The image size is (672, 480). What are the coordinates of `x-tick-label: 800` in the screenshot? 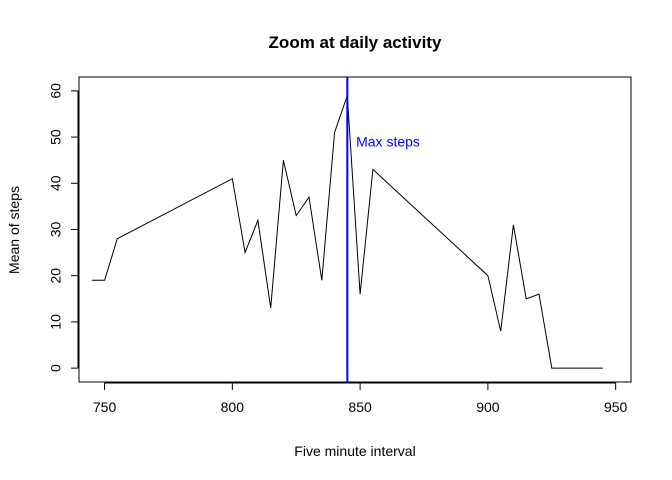 It's located at (233, 407).